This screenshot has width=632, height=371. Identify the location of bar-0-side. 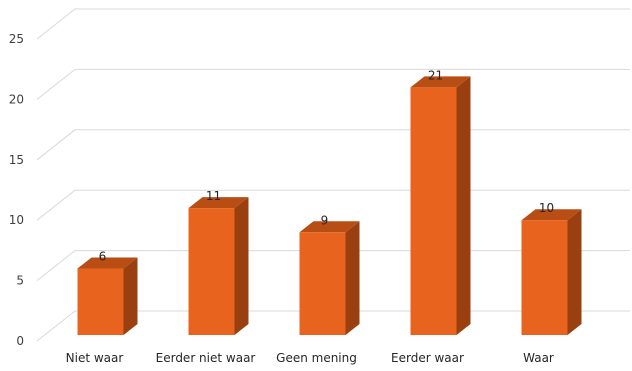
(130, 296).